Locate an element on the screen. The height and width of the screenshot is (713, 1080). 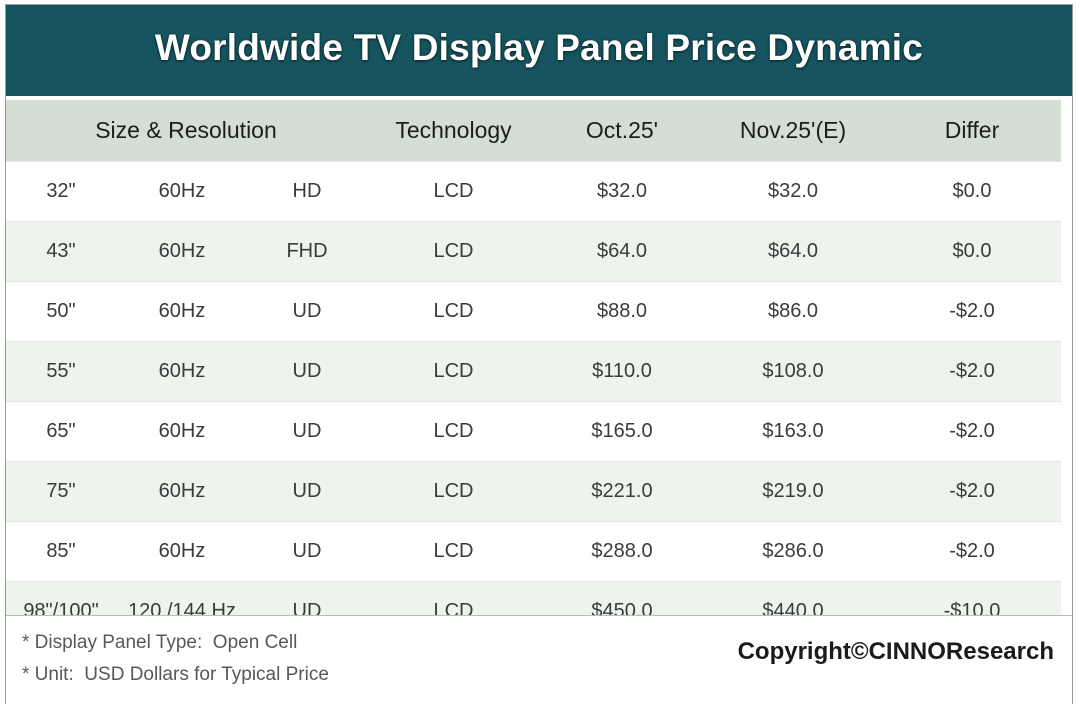
cell-nov25e: $32.0 is located at coordinates (793, 191).